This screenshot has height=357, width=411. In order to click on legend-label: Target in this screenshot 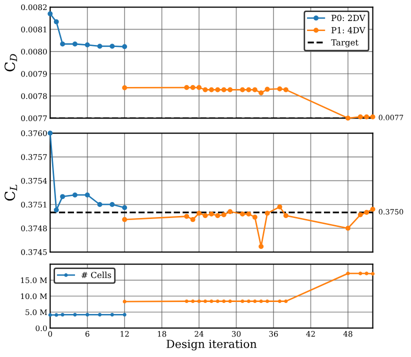, I will do `click(344, 43)`.